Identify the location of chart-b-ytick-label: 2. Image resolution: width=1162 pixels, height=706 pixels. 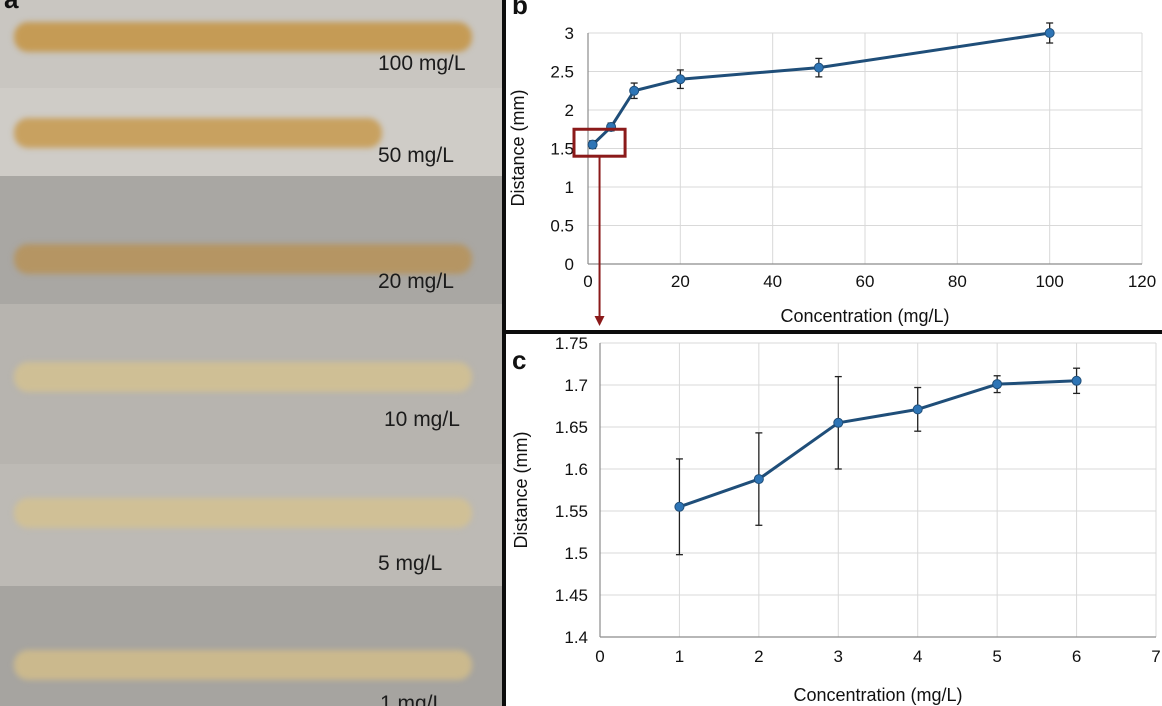
(569, 110).